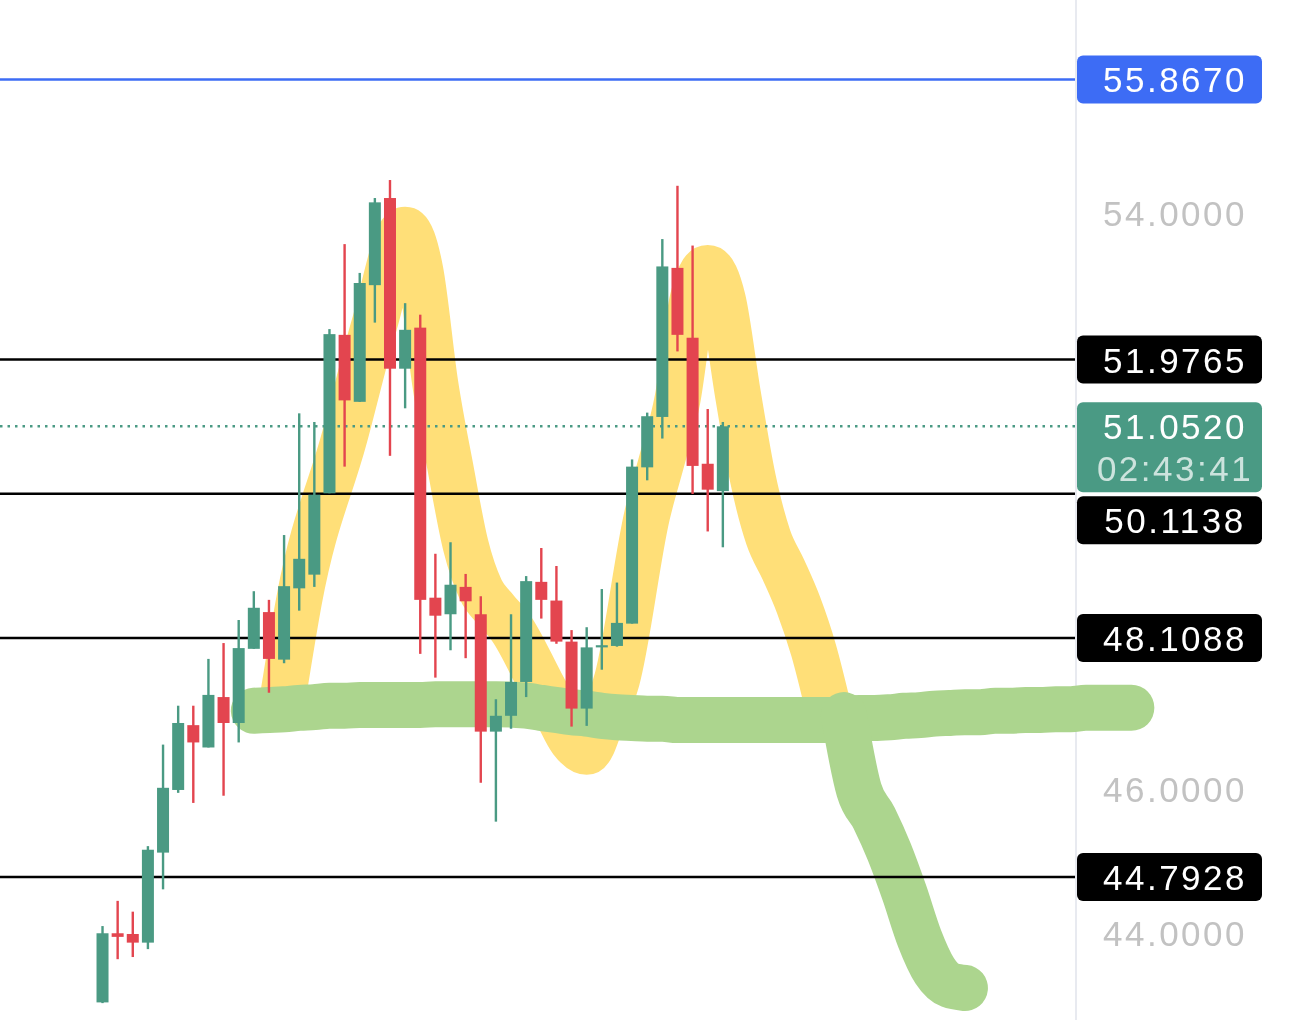 This screenshot has width=1290, height=1020. Describe the element at coordinates (1175, 360) in the screenshot. I see `ref-line-label: 51.9765` at that location.